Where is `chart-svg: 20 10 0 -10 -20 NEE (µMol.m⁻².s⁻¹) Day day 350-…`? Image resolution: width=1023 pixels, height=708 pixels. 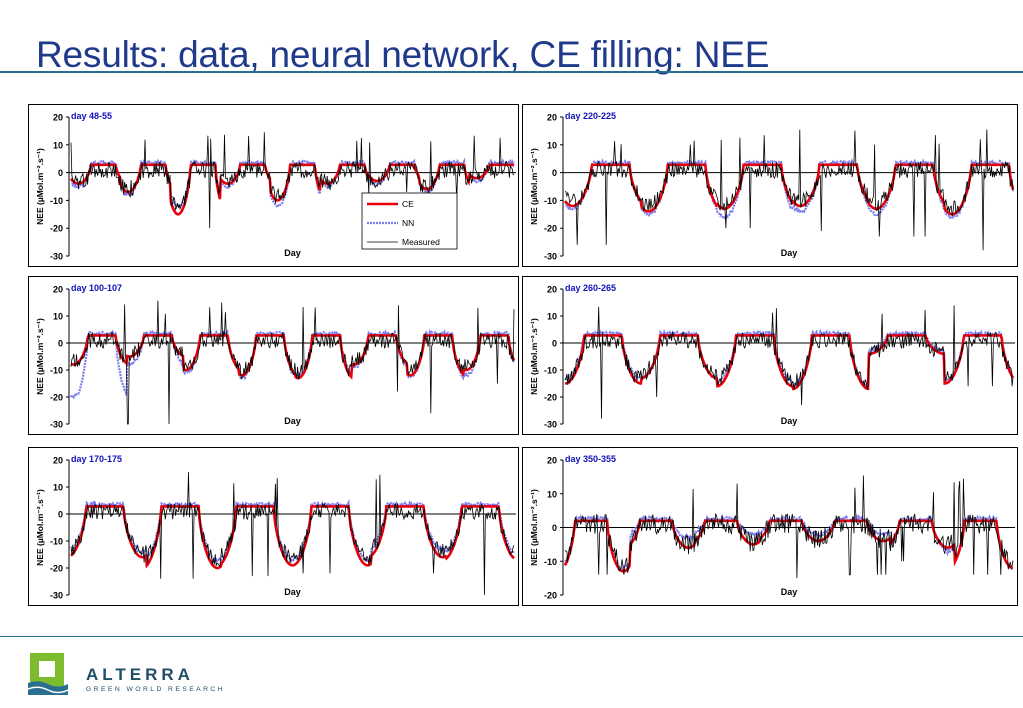
chart-svg: 20 10 0 -10 -20 NEE (µMol.m⁻².s⁻¹) Day day 350-… is located at coordinates (772, 527).